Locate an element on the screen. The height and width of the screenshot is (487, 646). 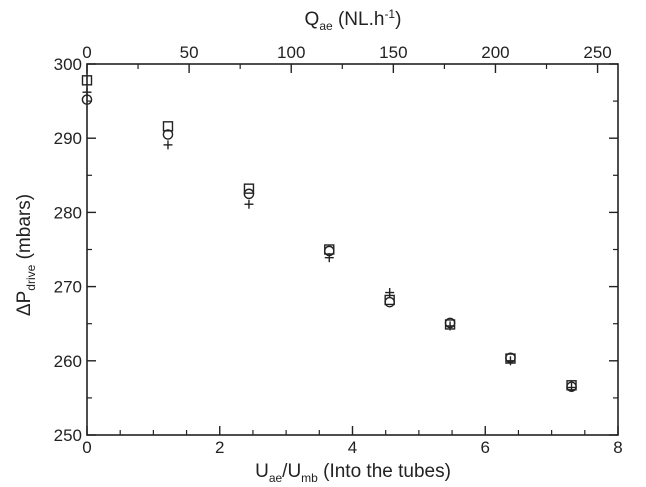
x-tick-label: 8 is located at coordinates (617, 447).